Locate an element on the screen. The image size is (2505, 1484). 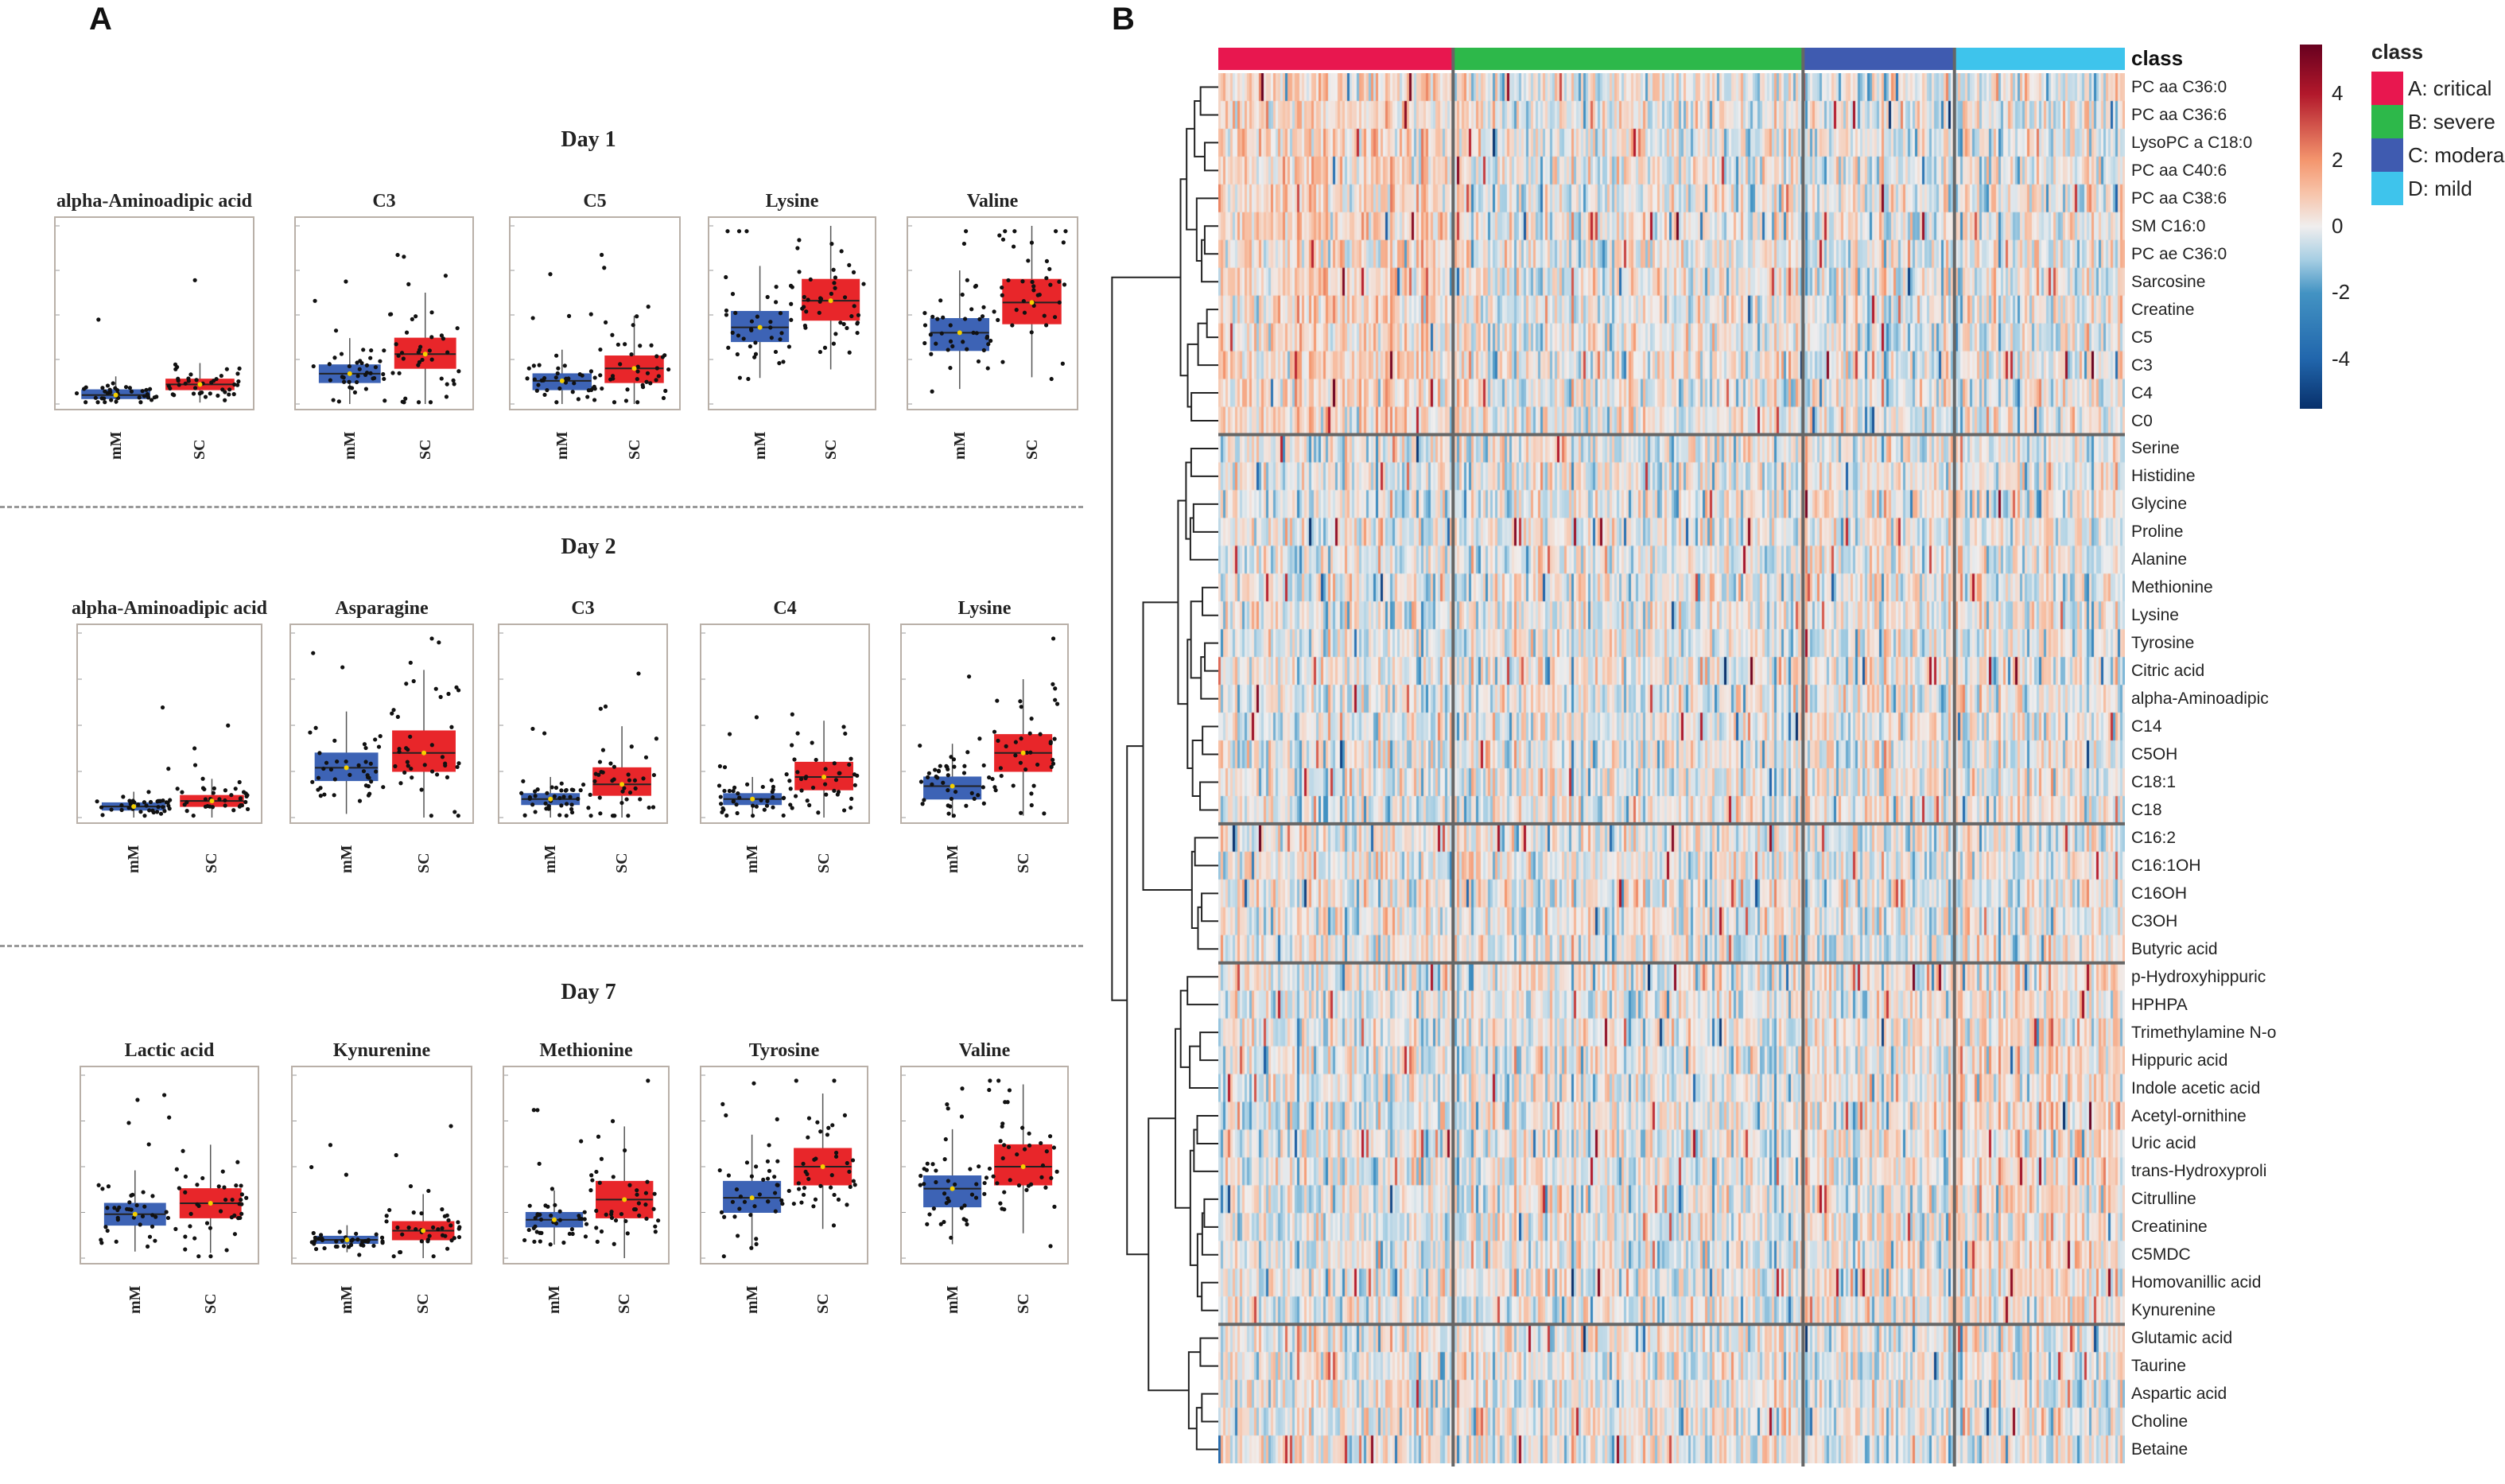
boxplot-plot is located at coordinates (582, 1166).